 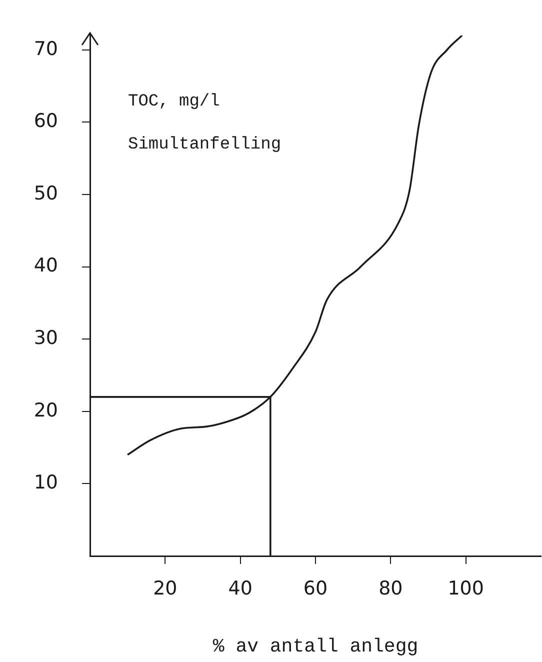 I want to click on y-tick-label: 30, so click(x=46, y=338).